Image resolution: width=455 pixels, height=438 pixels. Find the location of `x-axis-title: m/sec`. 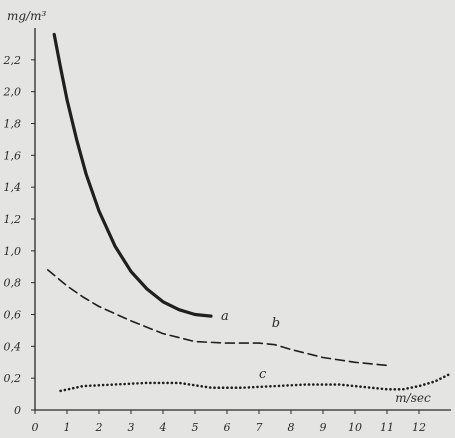

x-axis-title: m/sec is located at coordinates (413, 398).